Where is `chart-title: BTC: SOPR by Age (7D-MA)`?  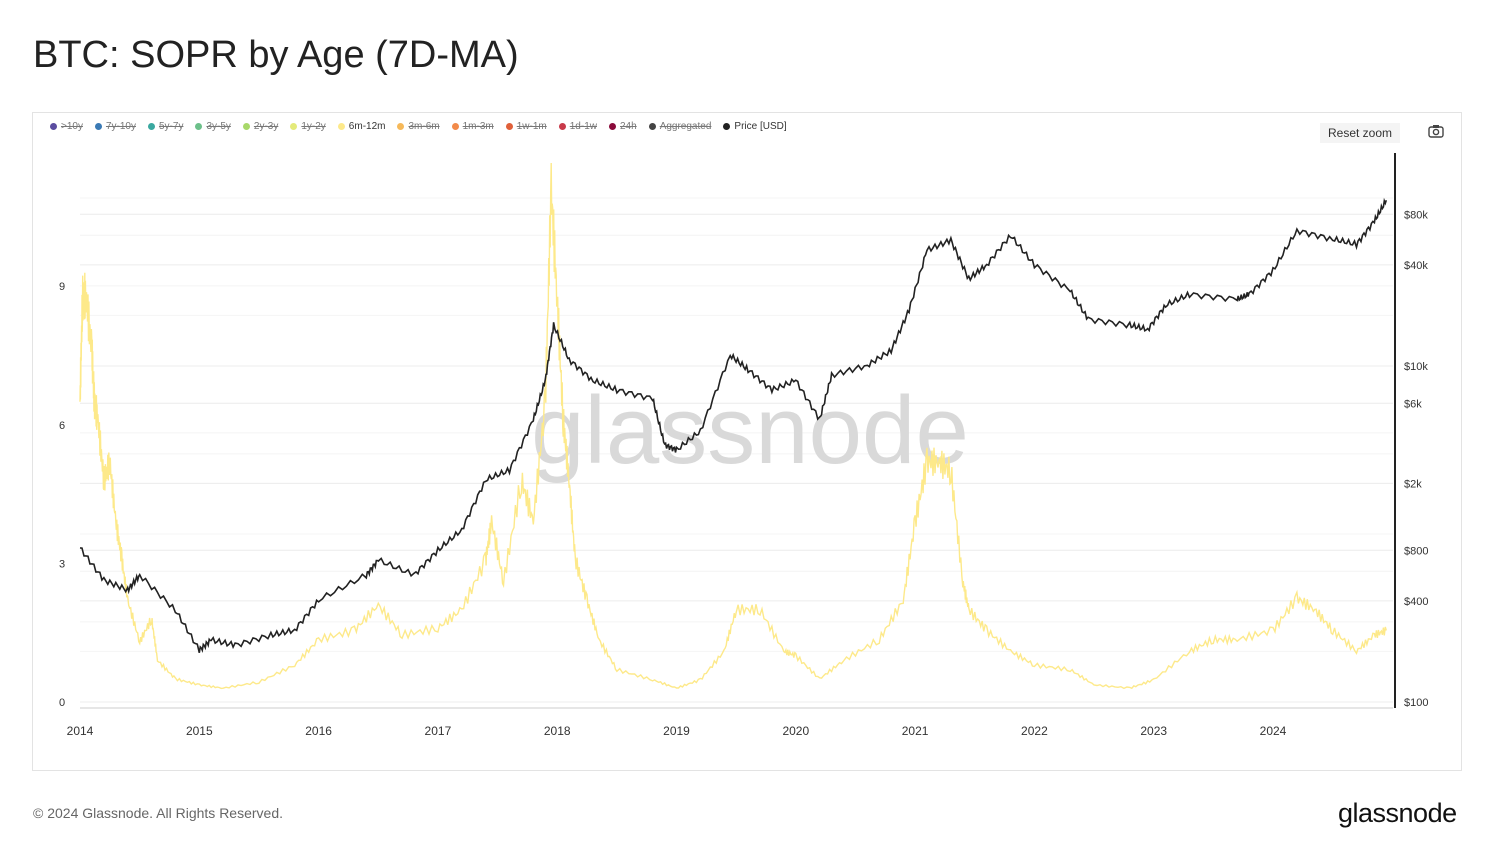
chart-title: BTC: SOPR by Age (7D-MA) is located at coordinates (276, 55).